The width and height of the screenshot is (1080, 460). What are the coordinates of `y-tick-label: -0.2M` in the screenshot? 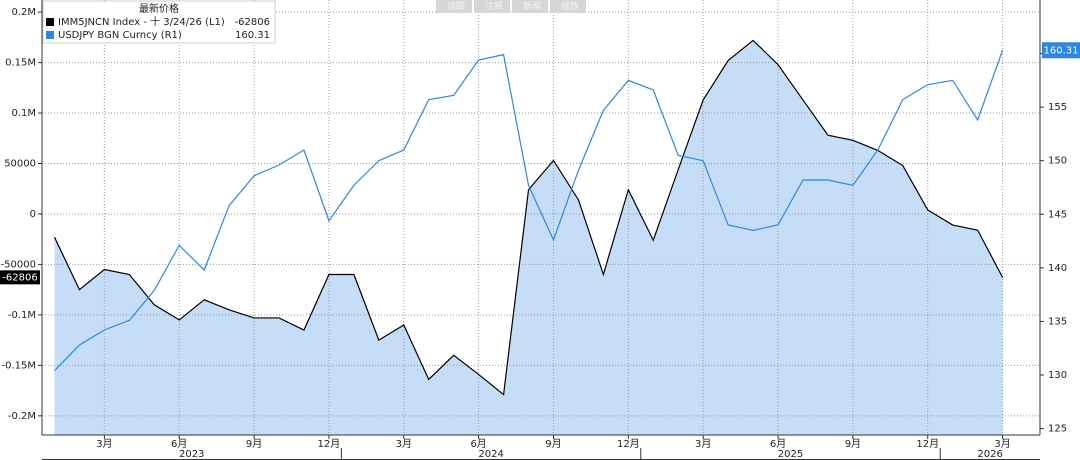 It's located at (22, 416).